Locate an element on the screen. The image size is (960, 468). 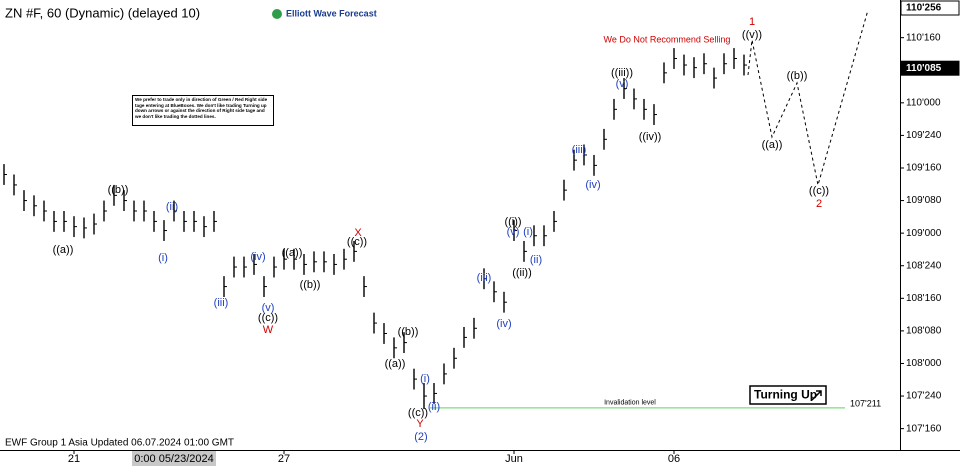
invalidation-label: Invalidation level is located at coordinates (630, 403).